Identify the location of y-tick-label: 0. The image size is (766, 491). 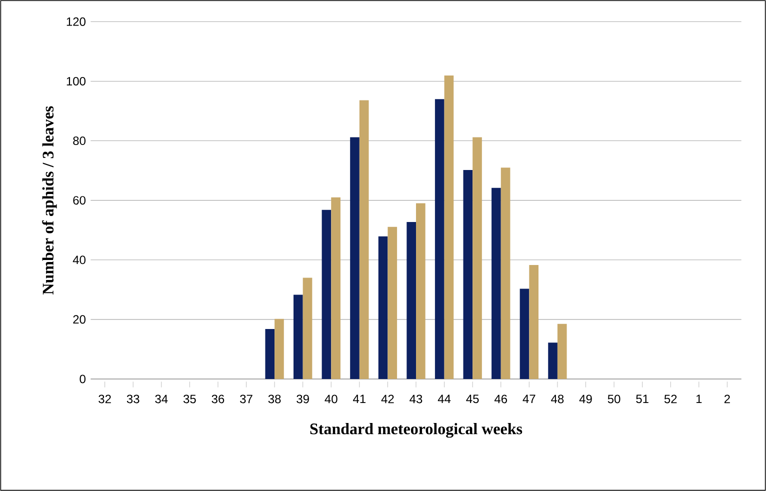
(83, 379).